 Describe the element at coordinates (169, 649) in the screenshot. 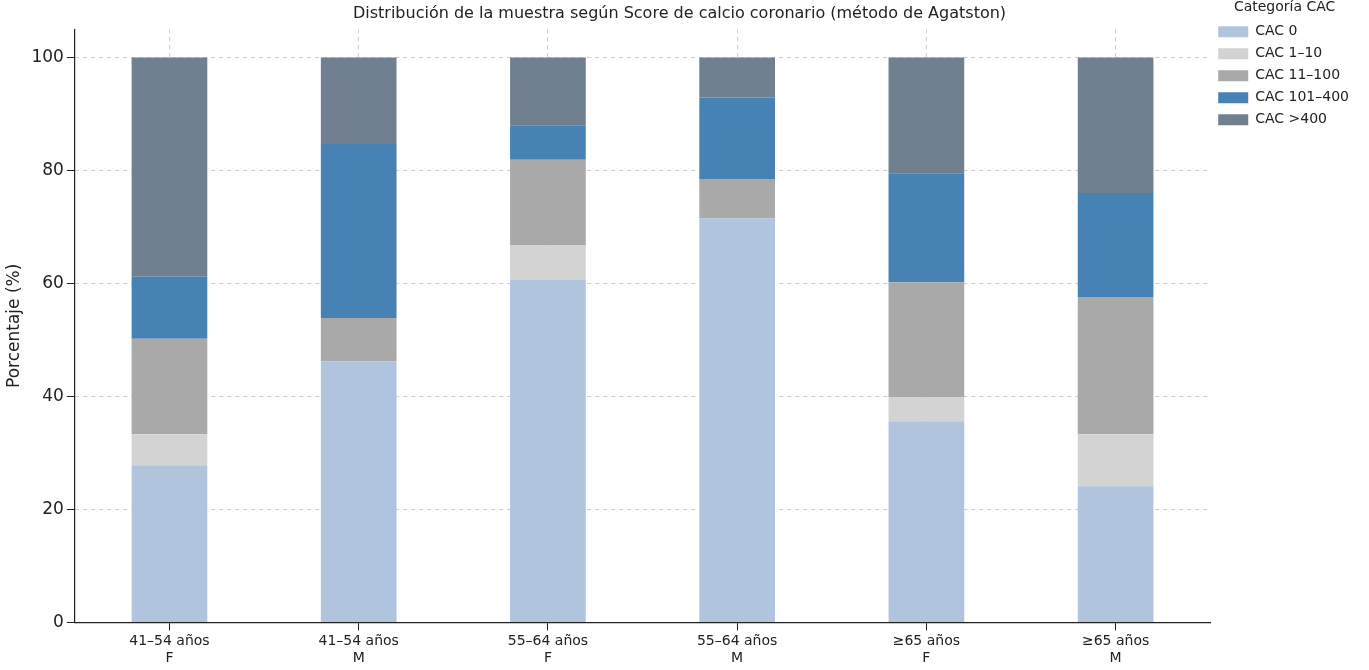

I see `x-tick-label: 41–54 años F` at that location.